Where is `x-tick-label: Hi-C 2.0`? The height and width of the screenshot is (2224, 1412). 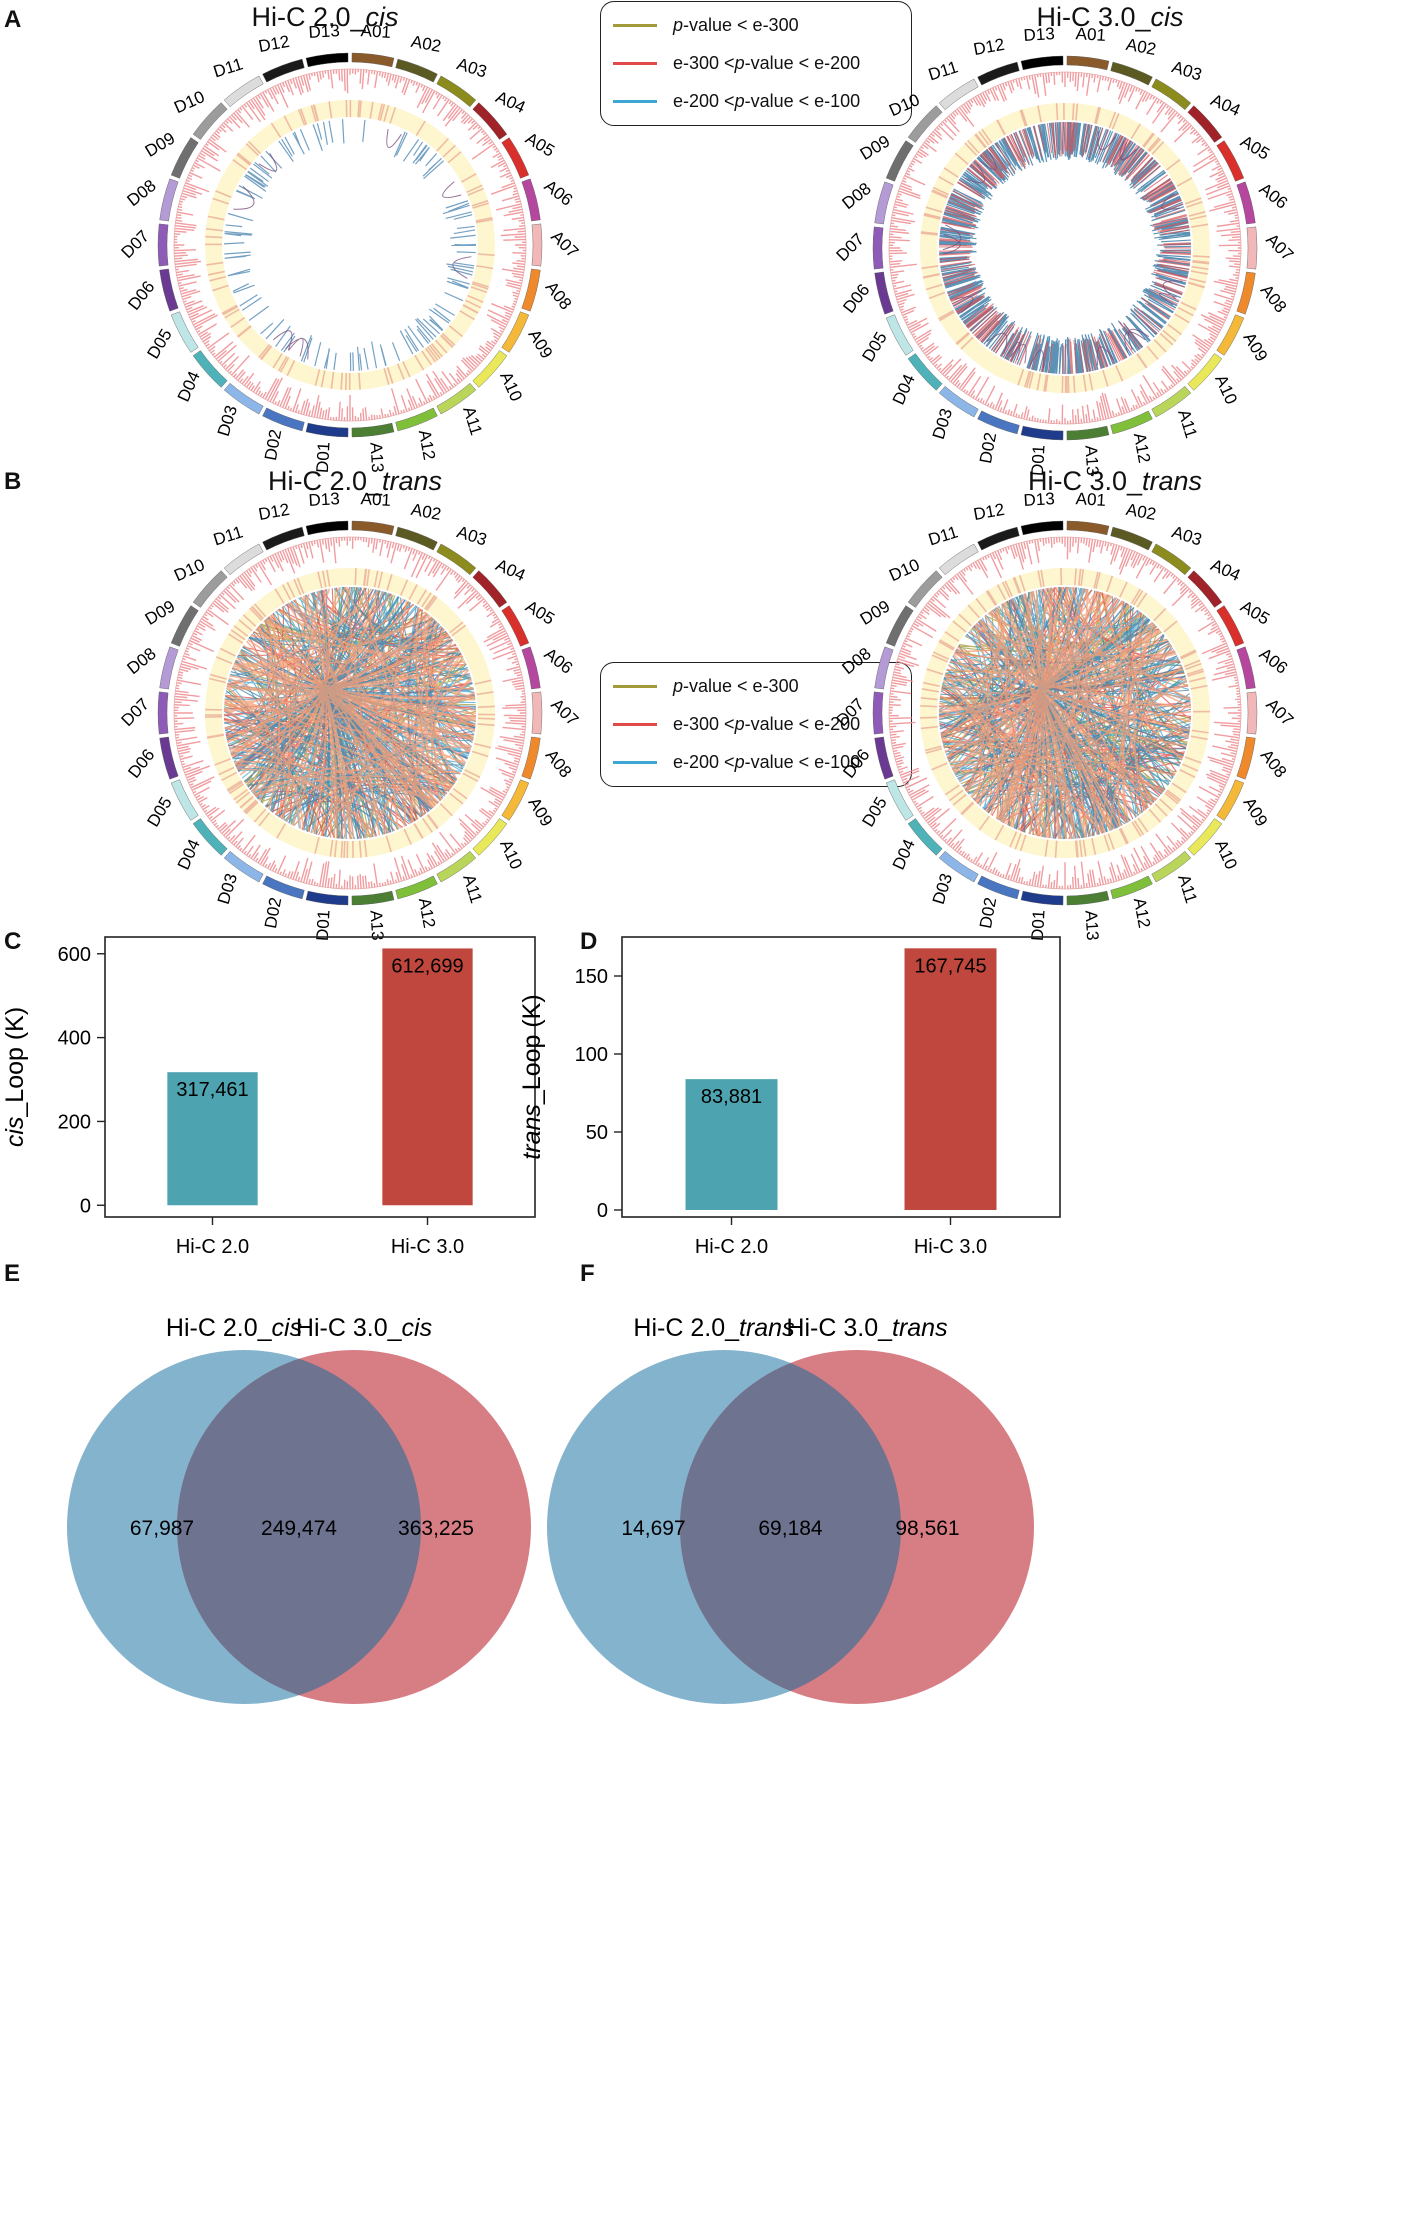
x-tick-label: Hi-C 2.0 is located at coordinates (731, 1247).